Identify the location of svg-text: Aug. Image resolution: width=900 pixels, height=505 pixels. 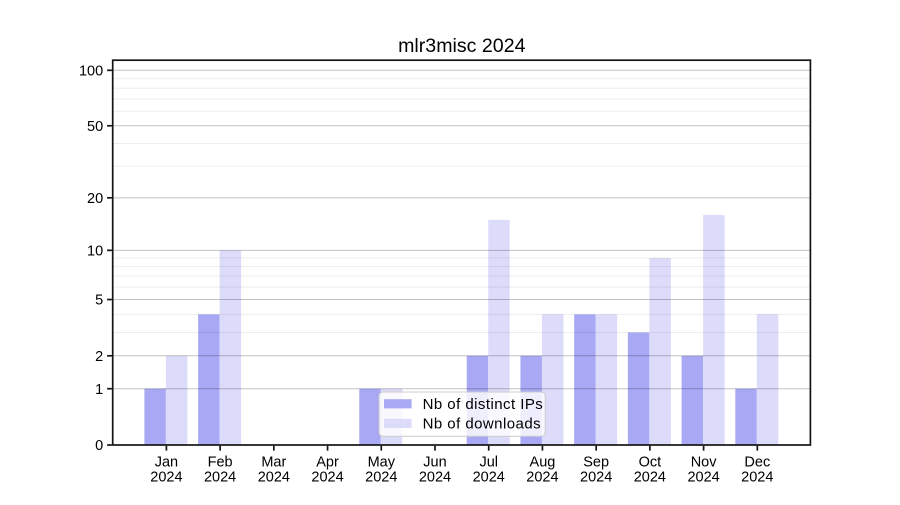
(543, 462).